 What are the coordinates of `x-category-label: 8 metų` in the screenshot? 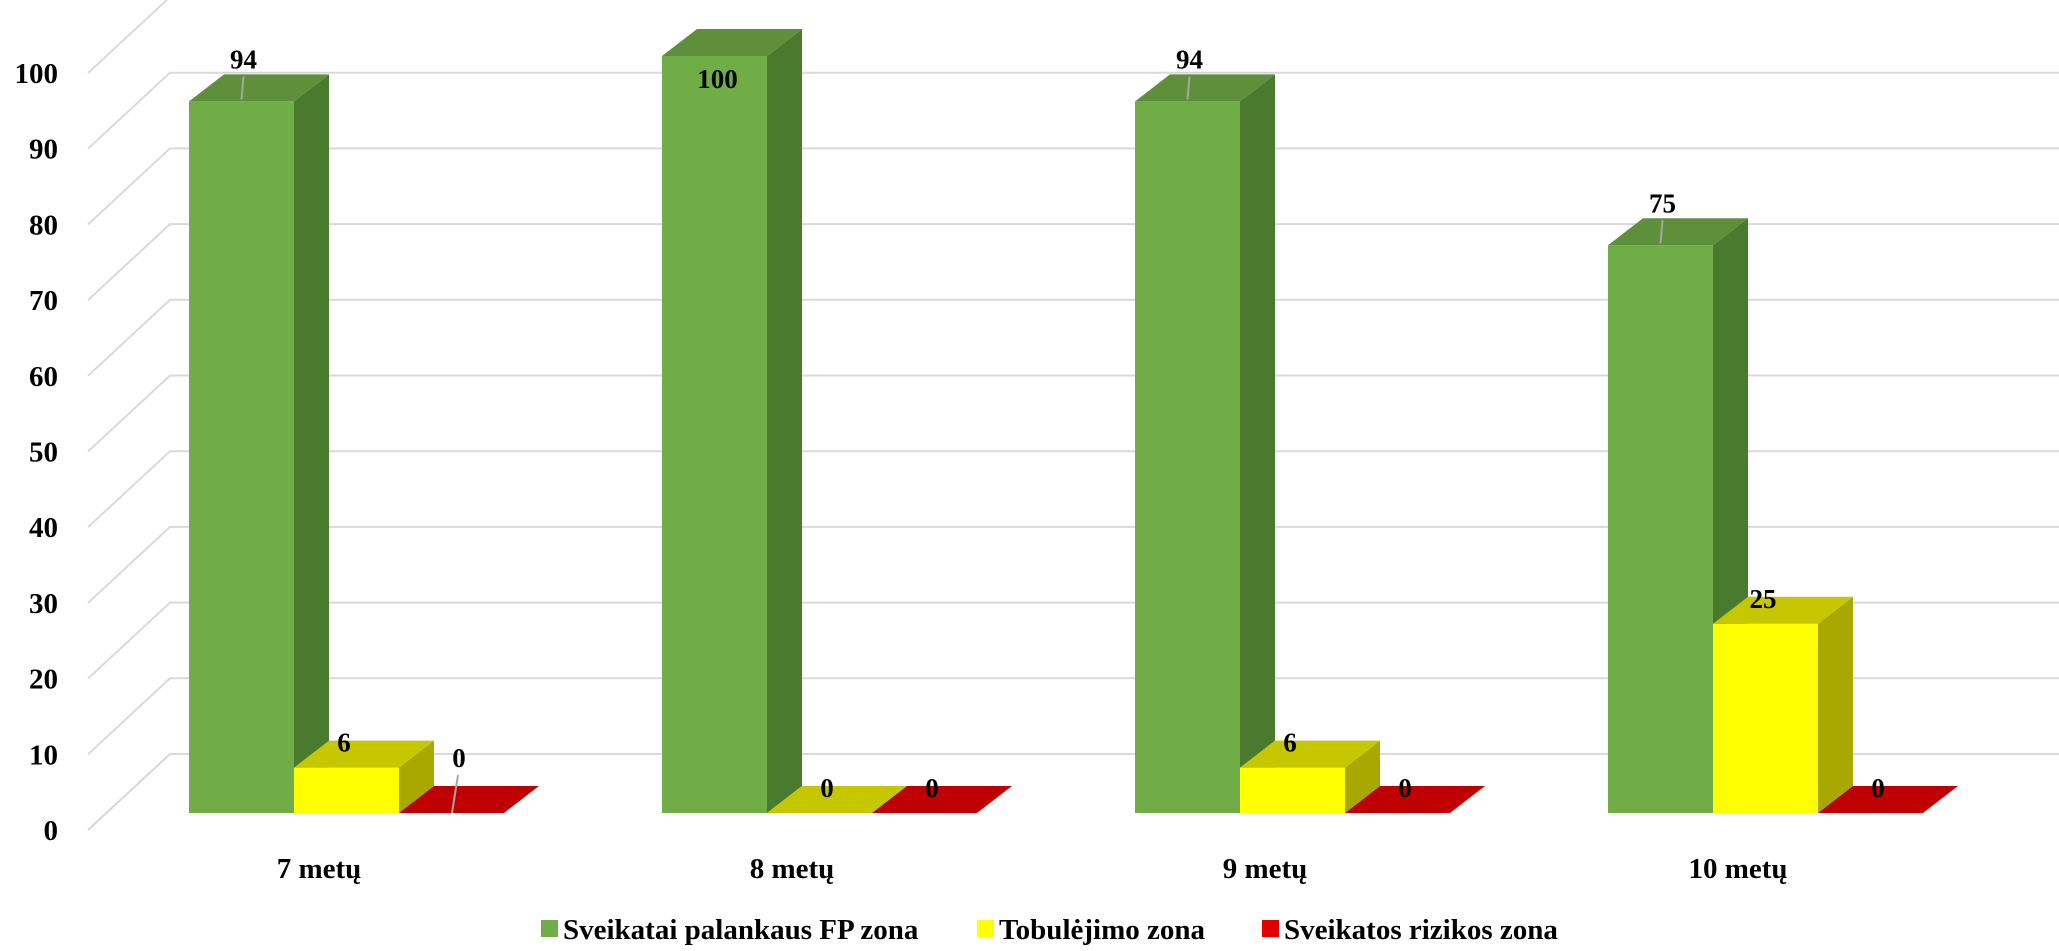 It's located at (792, 869).